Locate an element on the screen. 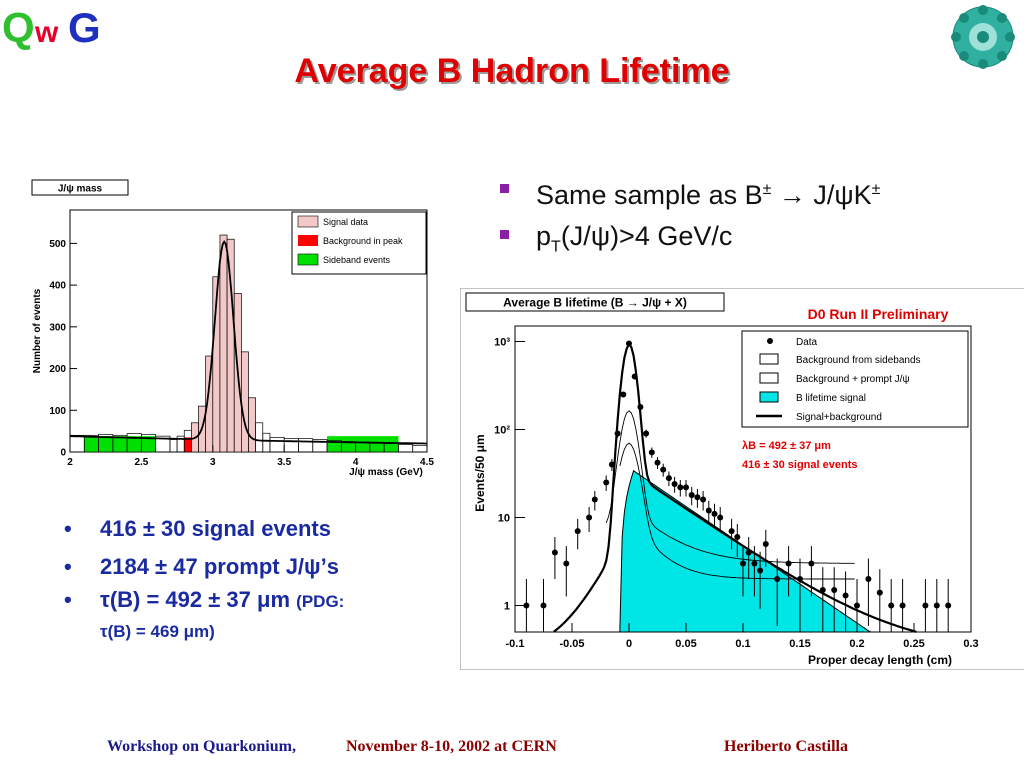 This screenshot has width=1024, height=768. x-tick-label: 4.5 is located at coordinates (427, 462).